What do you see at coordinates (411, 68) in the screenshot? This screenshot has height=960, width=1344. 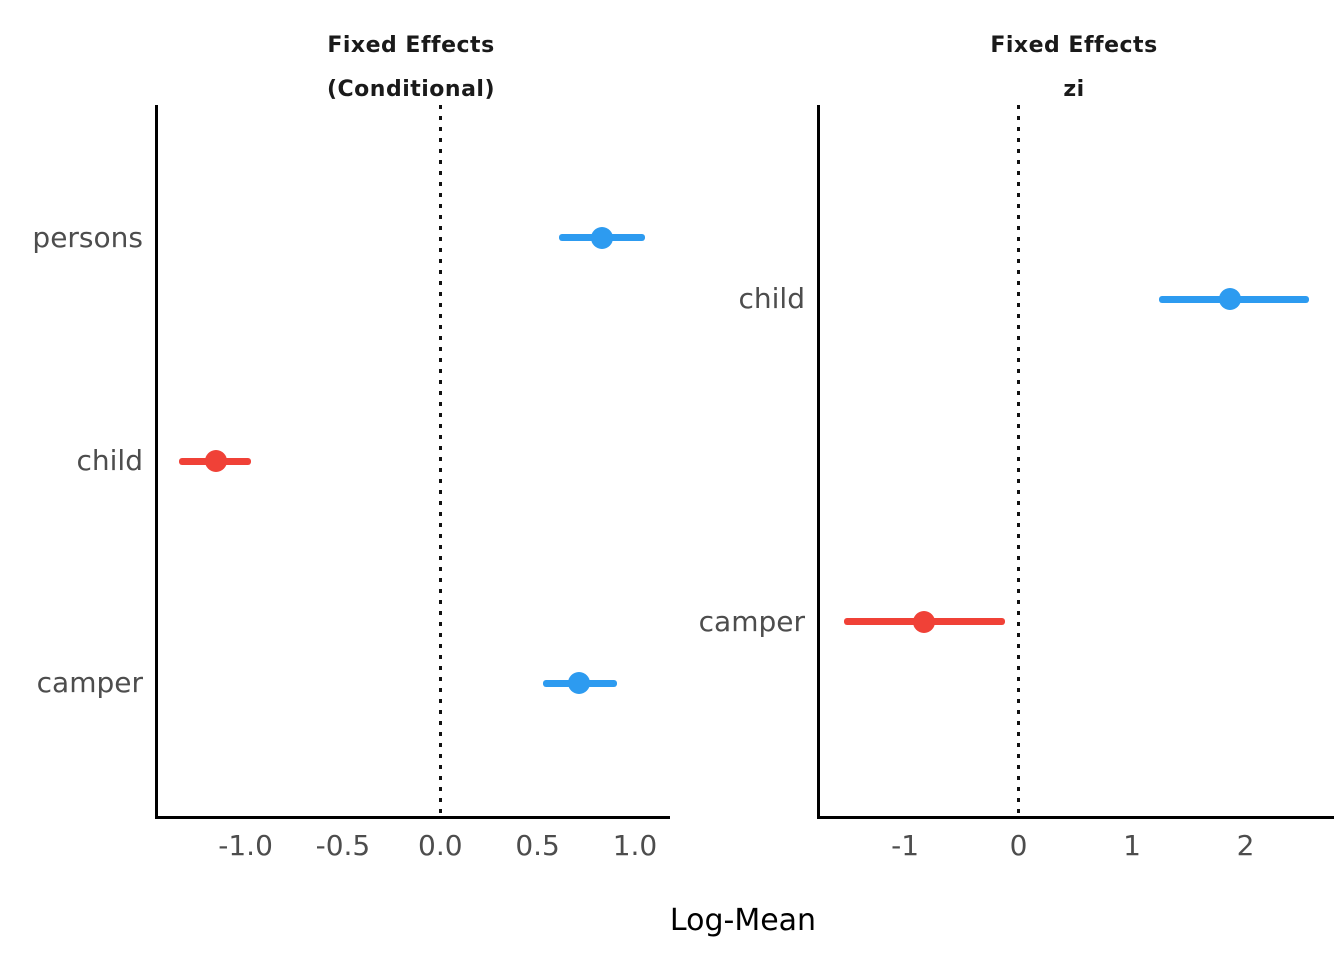 I see `panel-title-conditional: Fixed Effects (Conditional)` at bounding box center [411, 68].